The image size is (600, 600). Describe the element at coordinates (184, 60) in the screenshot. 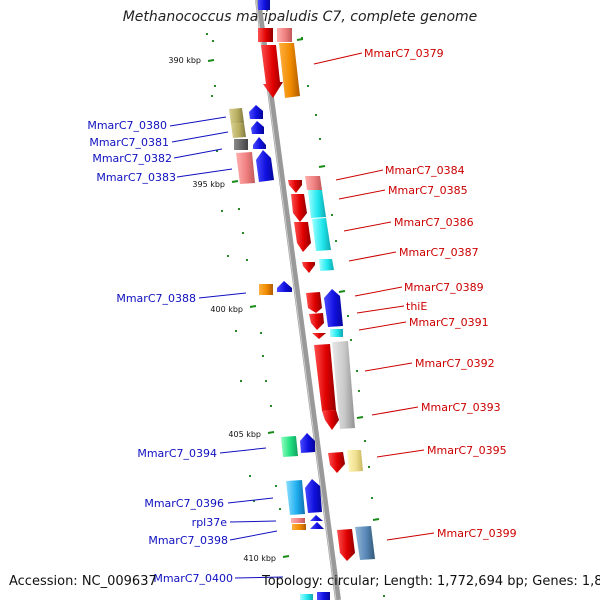

I see `scale-label-390: 390 kbp` at that location.